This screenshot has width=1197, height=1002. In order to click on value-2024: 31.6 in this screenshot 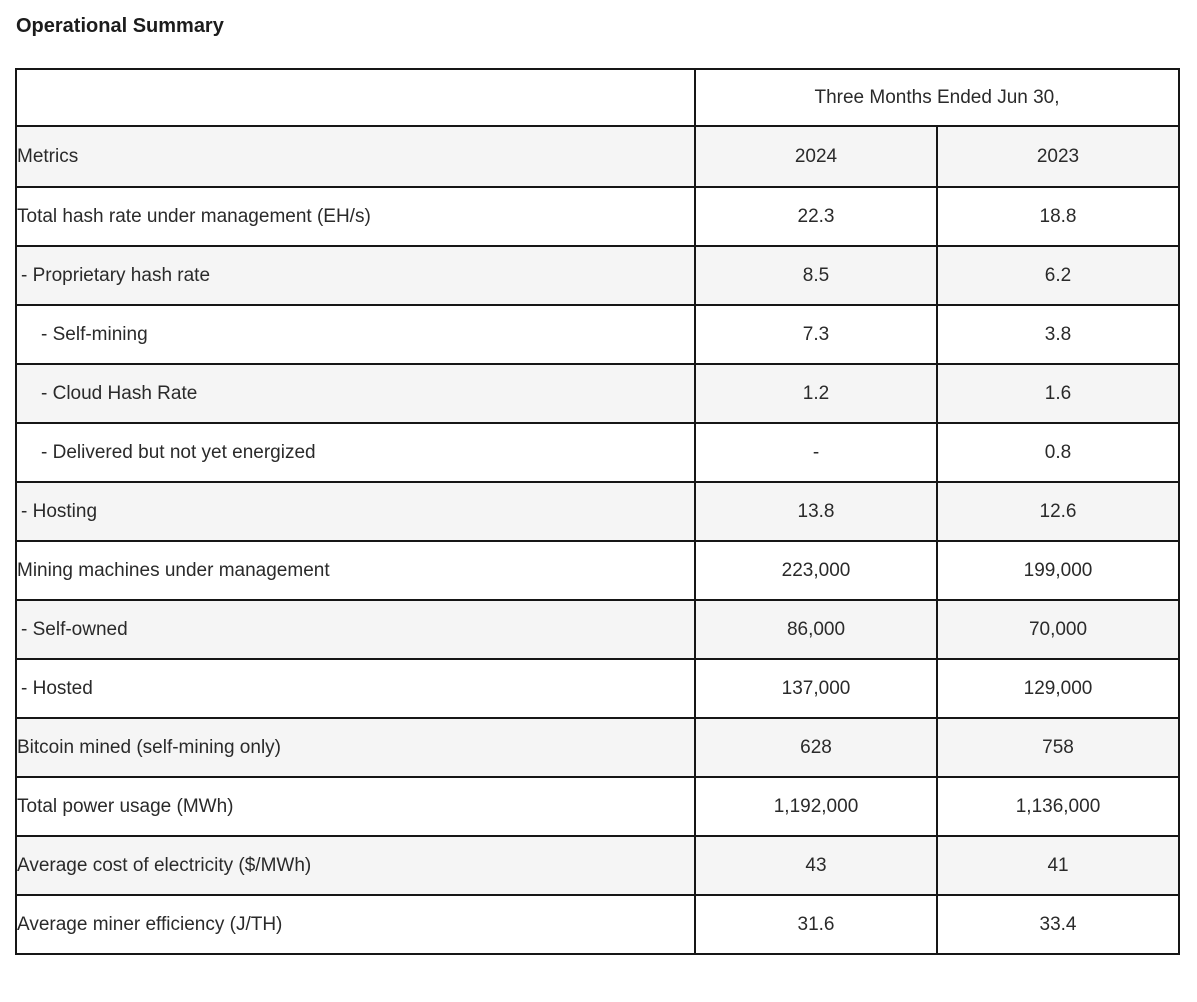, I will do `click(816, 924)`.